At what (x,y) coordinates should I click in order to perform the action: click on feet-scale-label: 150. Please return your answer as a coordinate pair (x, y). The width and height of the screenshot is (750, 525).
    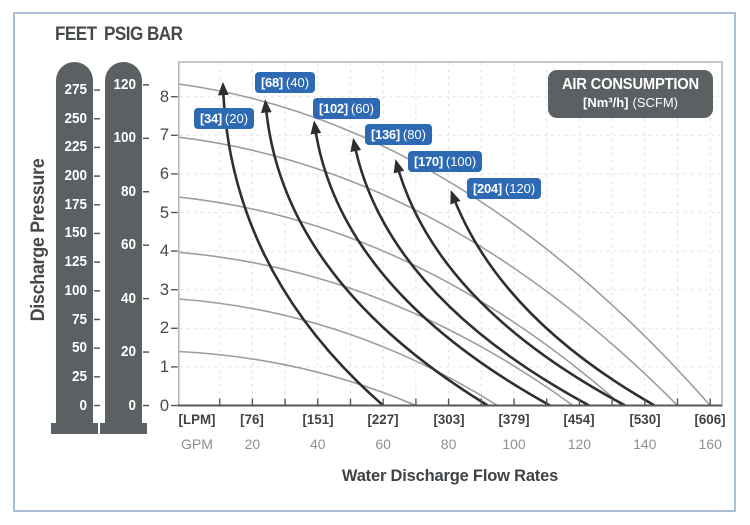
    Looking at the image, I should click on (75, 233).